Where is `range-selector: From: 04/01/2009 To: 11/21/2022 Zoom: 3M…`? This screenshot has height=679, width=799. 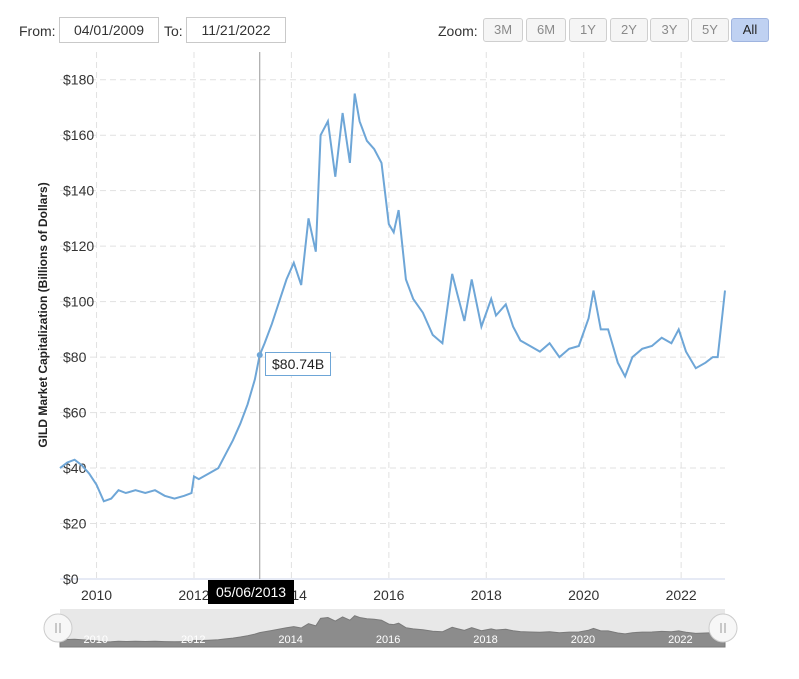 range-selector: From: 04/01/2009 To: 11/21/2022 Zoom: 3M… is located at coordinates (399, 31).